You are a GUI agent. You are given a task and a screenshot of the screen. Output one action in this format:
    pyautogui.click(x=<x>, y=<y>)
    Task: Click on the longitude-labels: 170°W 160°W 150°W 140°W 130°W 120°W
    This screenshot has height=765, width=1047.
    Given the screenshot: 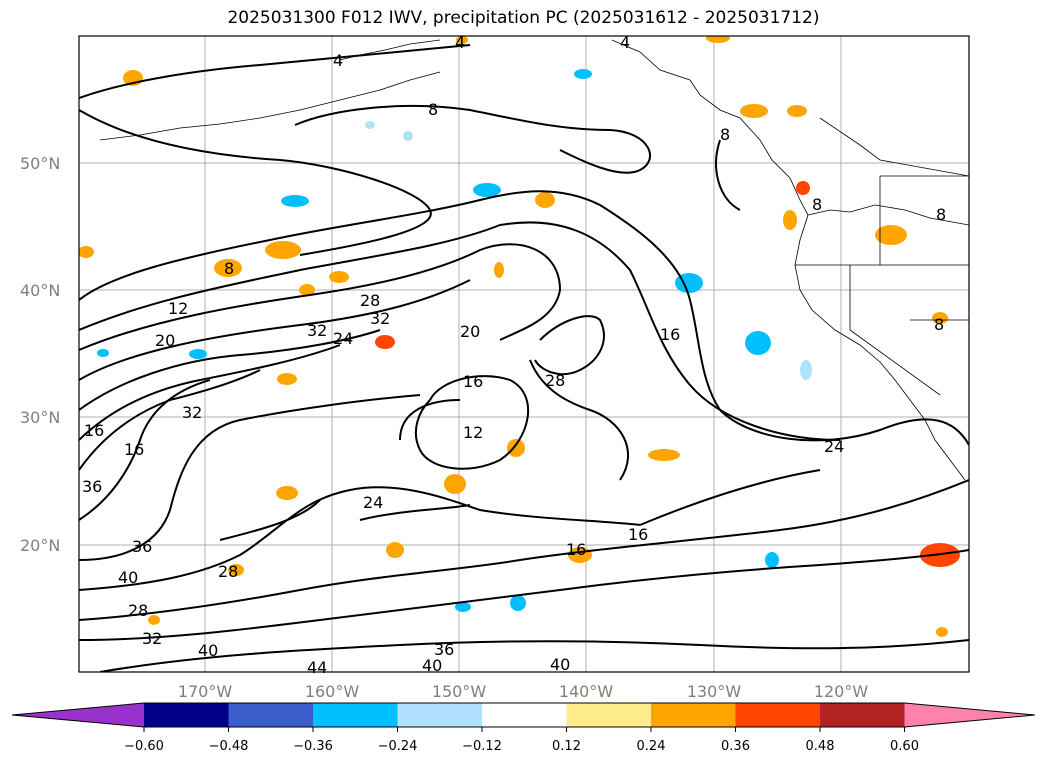 What is the action you would take?
    pyautogui.click(x=523, y=691)
    